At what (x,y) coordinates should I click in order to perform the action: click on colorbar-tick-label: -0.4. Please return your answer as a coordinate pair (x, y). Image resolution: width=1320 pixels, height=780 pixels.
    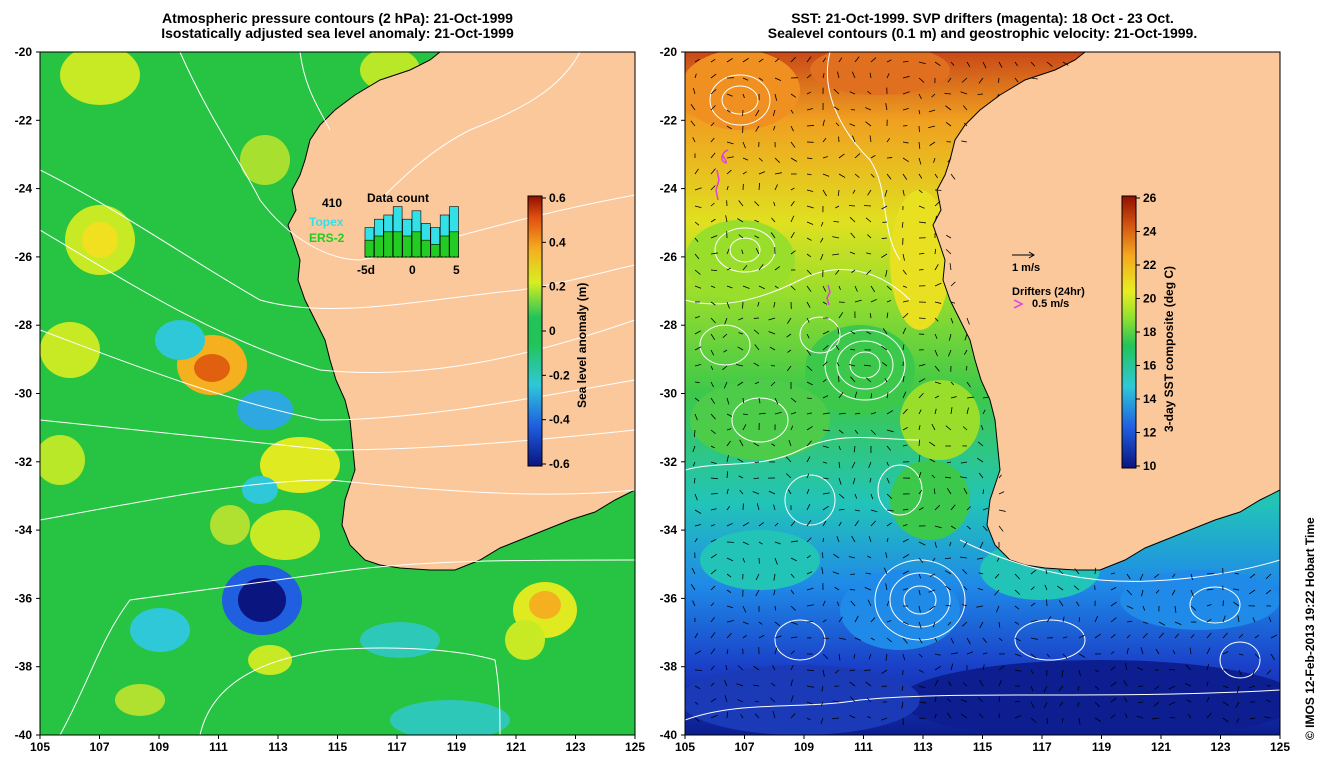
    Looking at the image, I should click on (559, 420).